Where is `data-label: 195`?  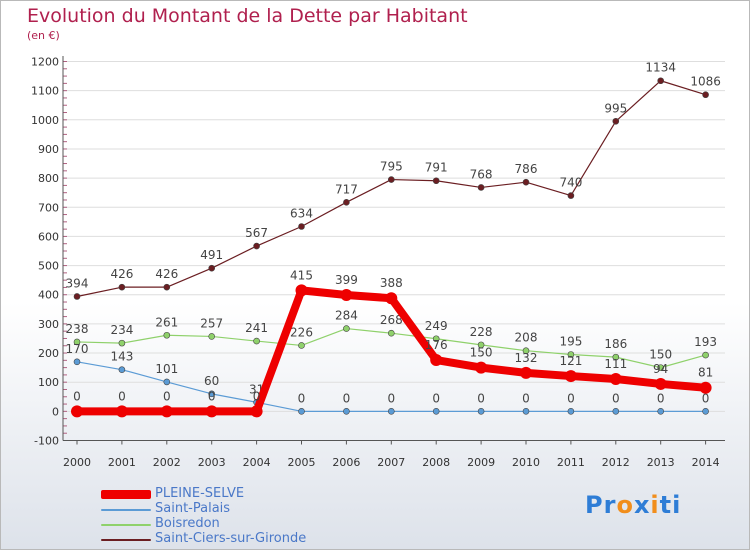
data-label: 195 is located at coordinates (570, 341).